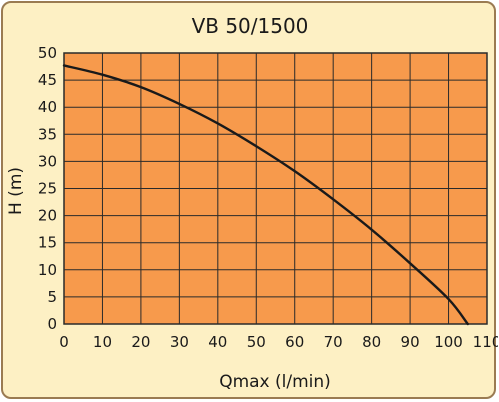 The width and height of the screenshot is (499, 402). I want to click on chart-title: VB 50/1500, so click(250, 26).